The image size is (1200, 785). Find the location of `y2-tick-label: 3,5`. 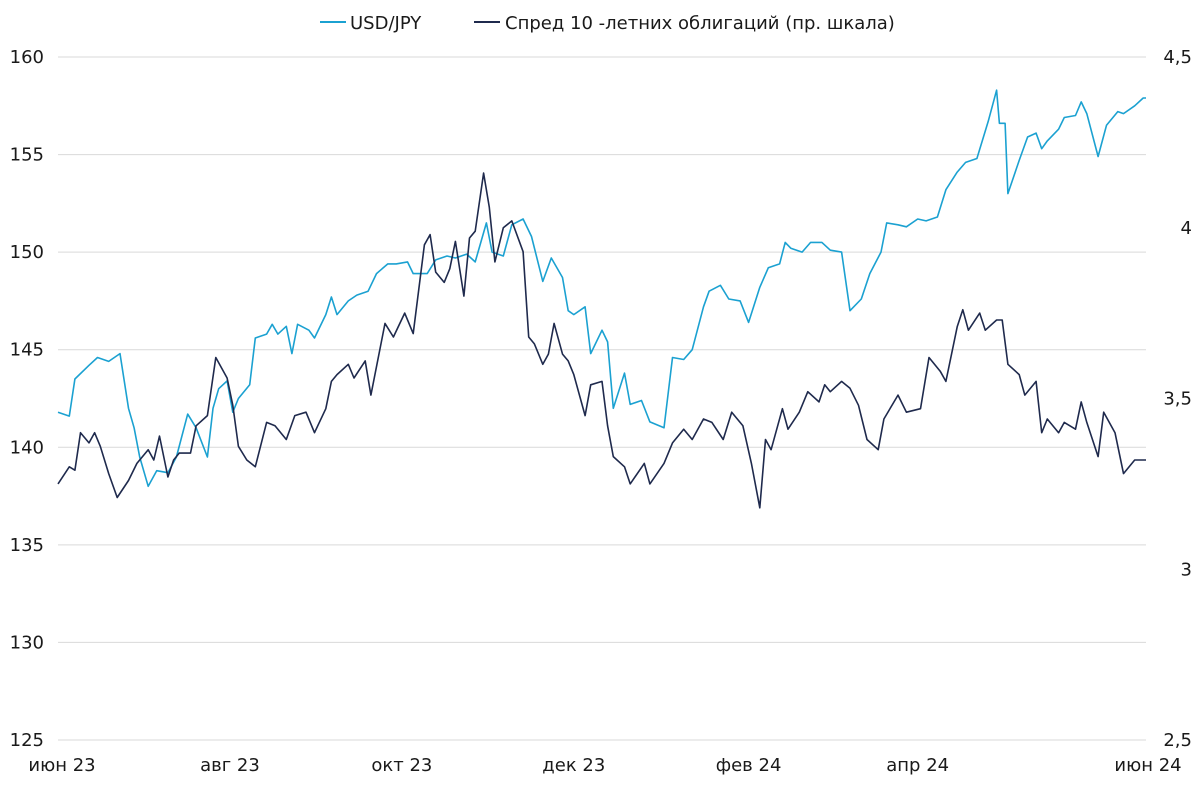

y2-tick-label: 3,5 is located at coordinates (1177, 399).